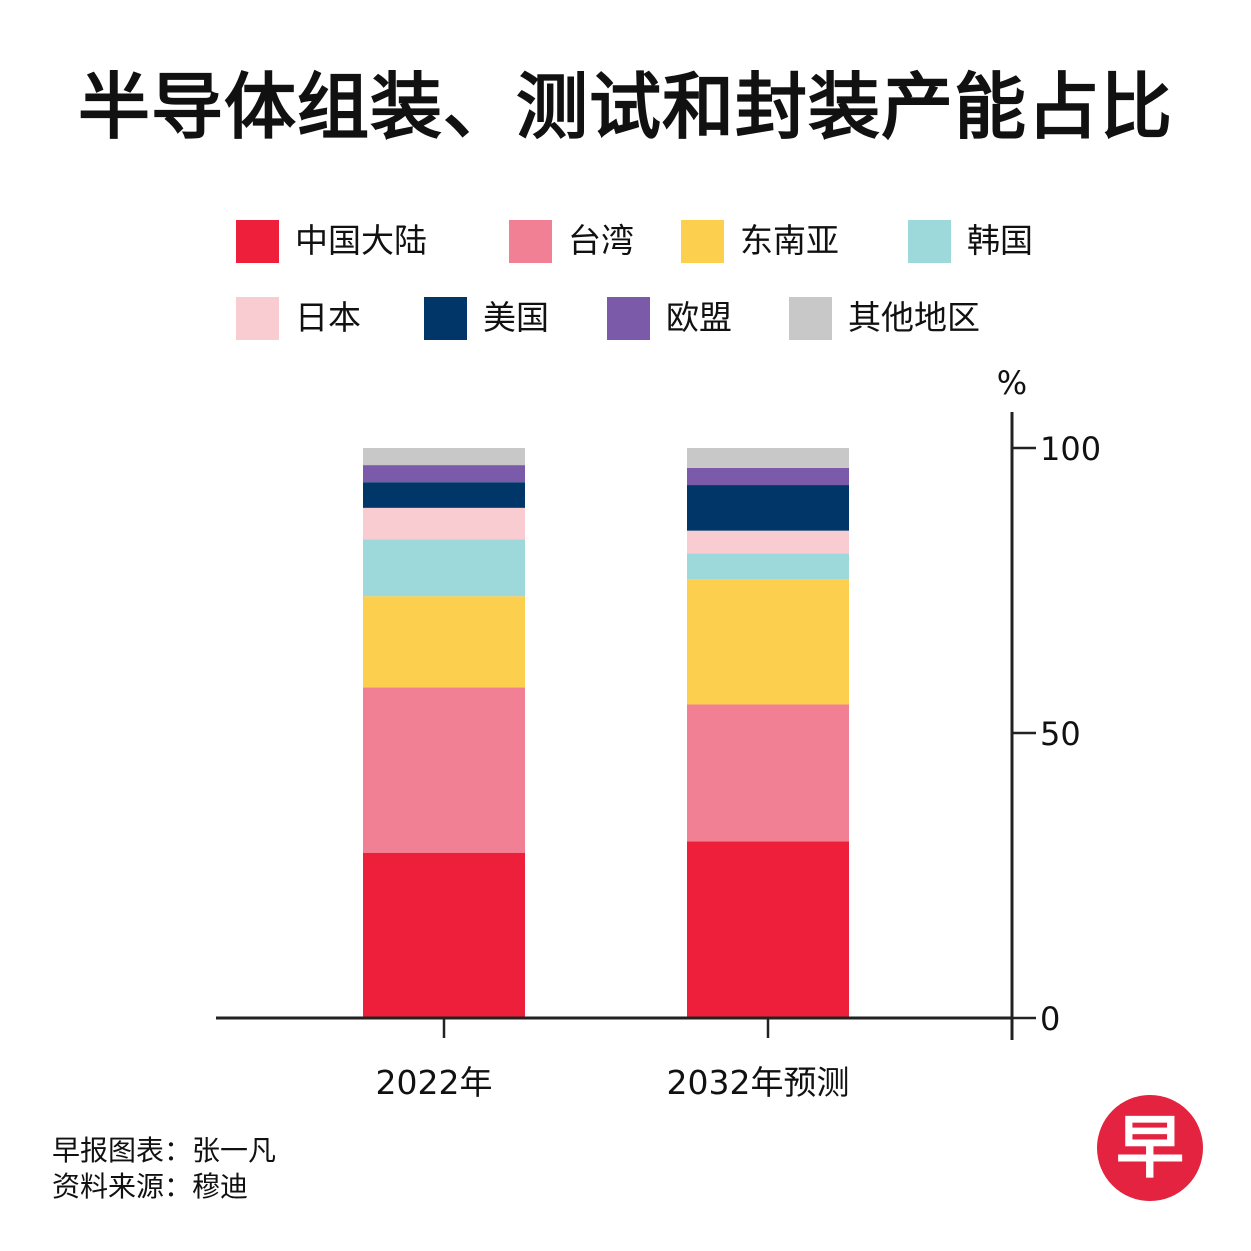  What do you see at coordinates (625, 107) in the screenshot?
I see `chart-title: 半导体组装、测试和封装产能占比` at bounding box center [625, 107].